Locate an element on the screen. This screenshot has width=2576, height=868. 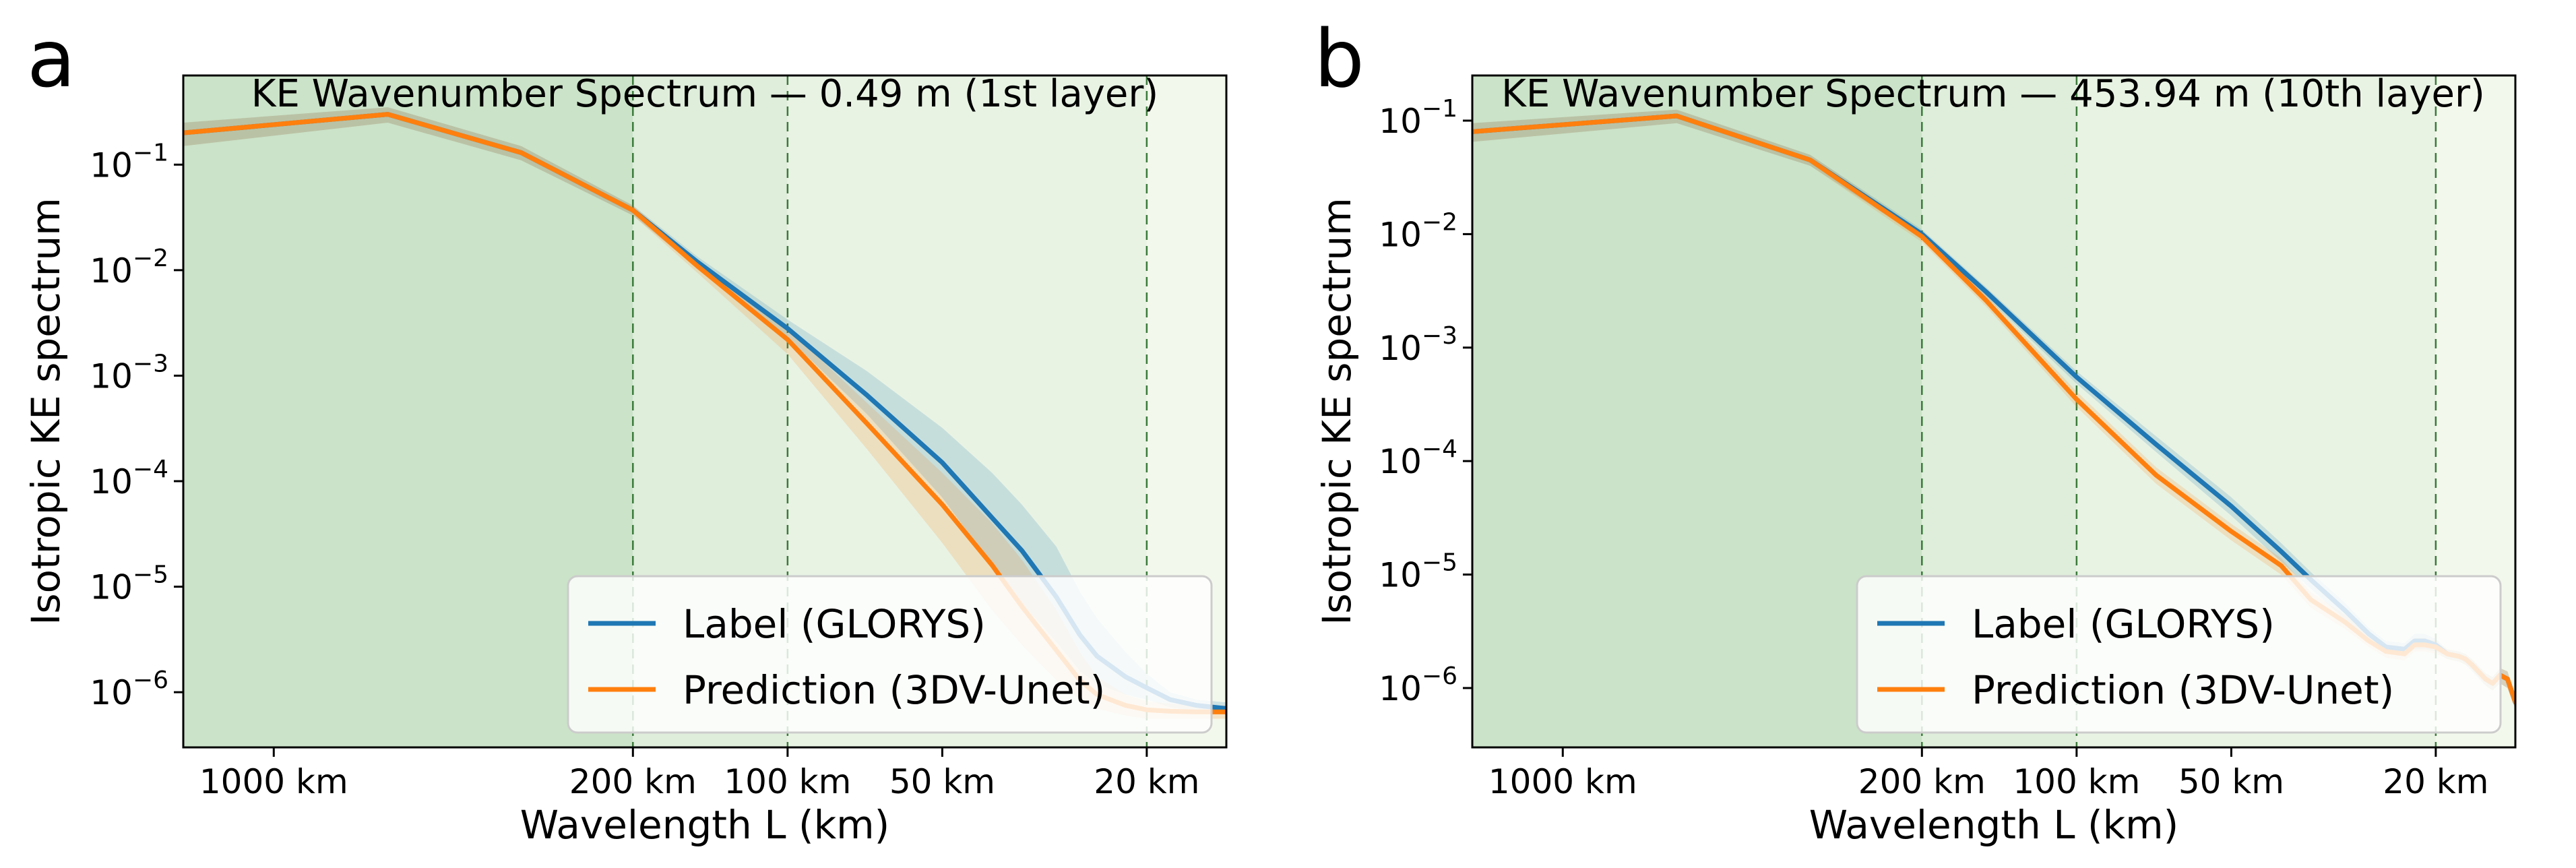
panel-letter: b is located at coordinates (1339, 58).